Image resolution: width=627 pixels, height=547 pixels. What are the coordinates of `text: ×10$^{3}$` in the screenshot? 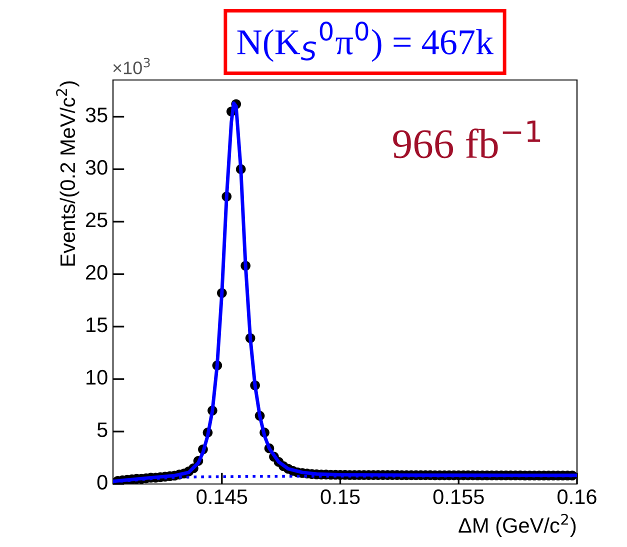 It's located at (131, 66).